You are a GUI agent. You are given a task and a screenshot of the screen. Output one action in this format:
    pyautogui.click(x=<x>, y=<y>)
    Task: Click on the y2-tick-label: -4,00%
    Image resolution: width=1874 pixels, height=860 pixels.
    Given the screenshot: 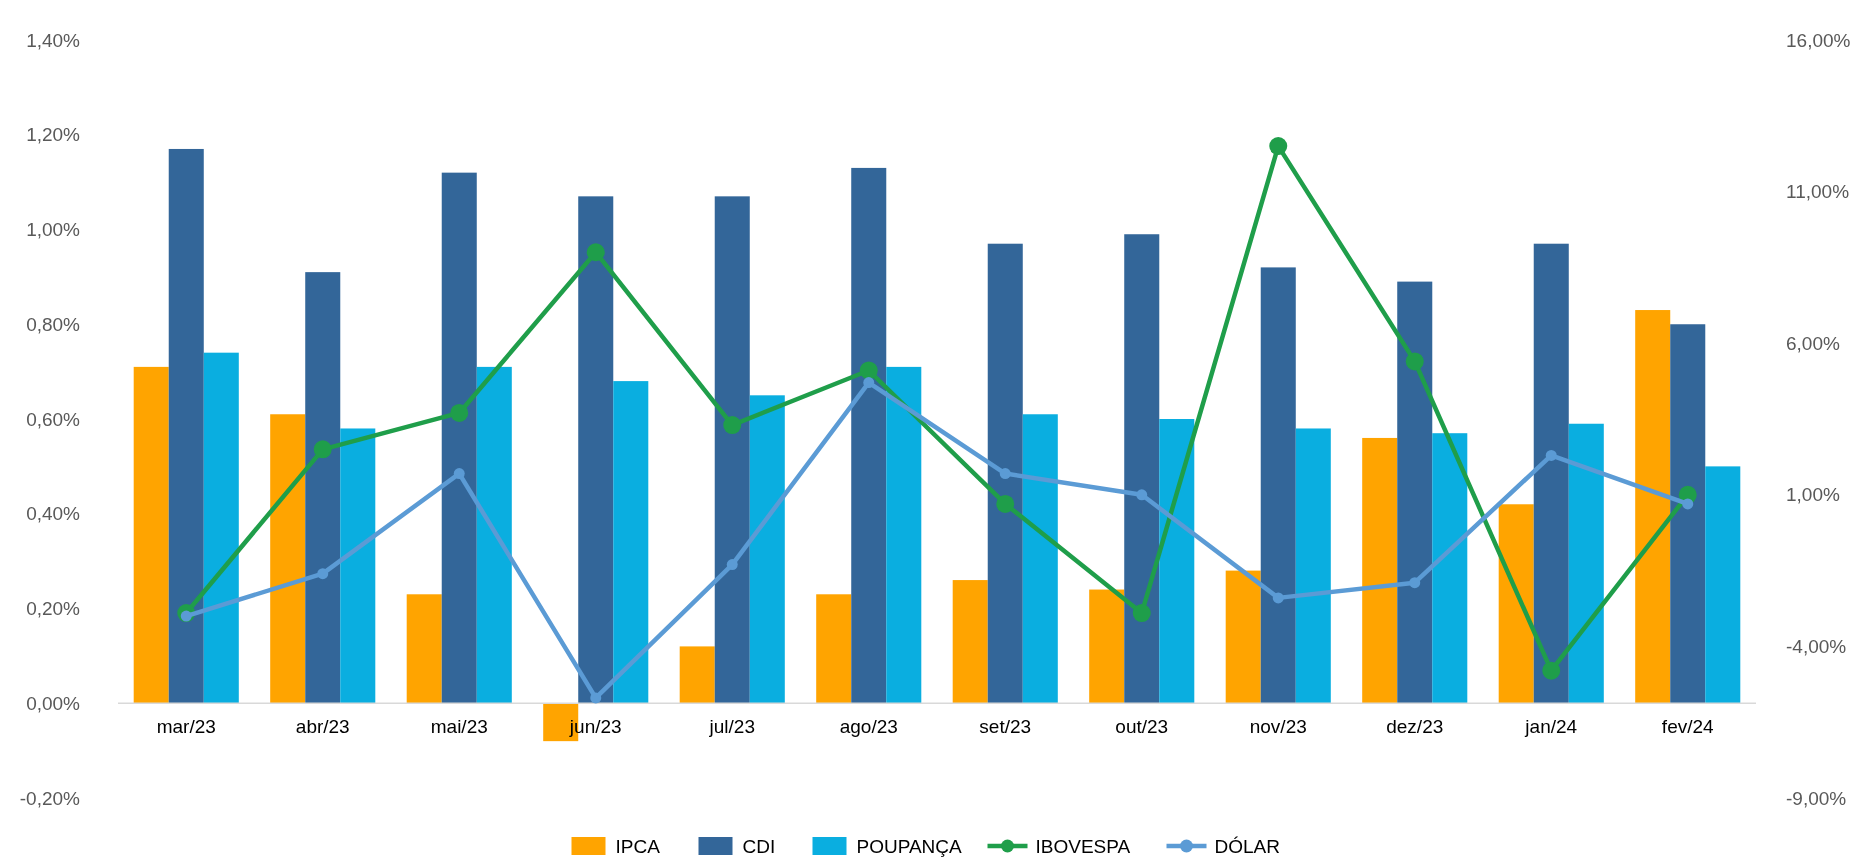 What is the action you would take?
    pyautogui.click(x=1816, y=647)
    